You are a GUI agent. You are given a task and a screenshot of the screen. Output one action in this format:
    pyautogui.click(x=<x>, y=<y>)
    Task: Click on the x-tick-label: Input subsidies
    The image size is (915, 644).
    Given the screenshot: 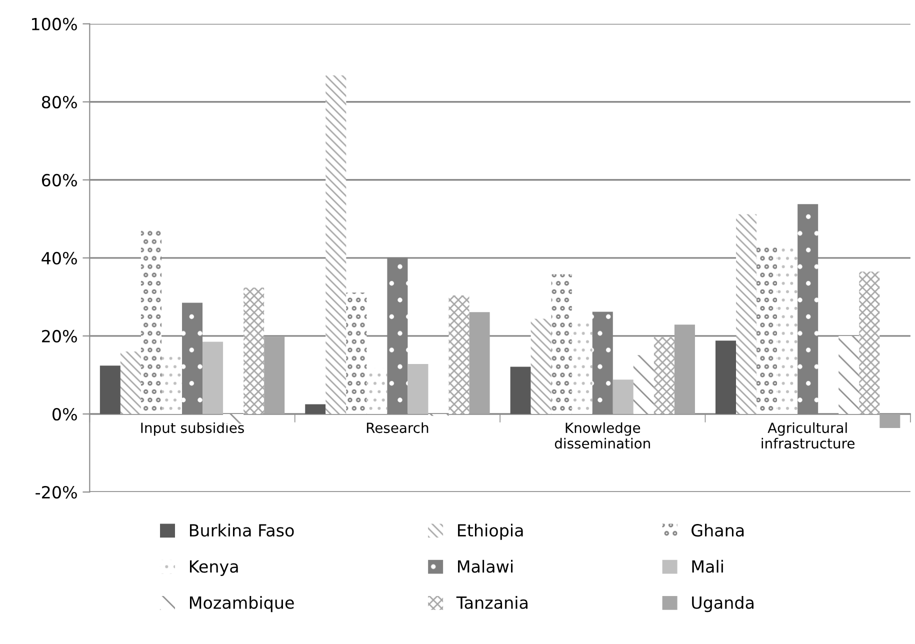 What is the action you would take?
    pyautogui.click(x=192, y=429)
    